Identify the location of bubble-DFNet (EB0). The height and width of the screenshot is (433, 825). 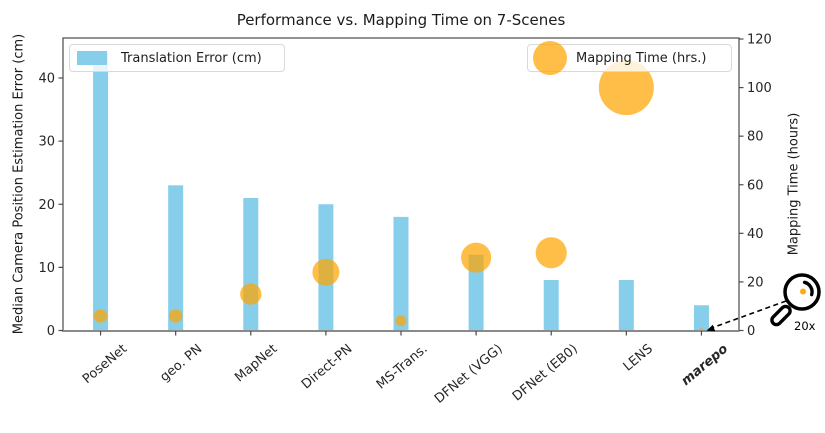
(551, 253).